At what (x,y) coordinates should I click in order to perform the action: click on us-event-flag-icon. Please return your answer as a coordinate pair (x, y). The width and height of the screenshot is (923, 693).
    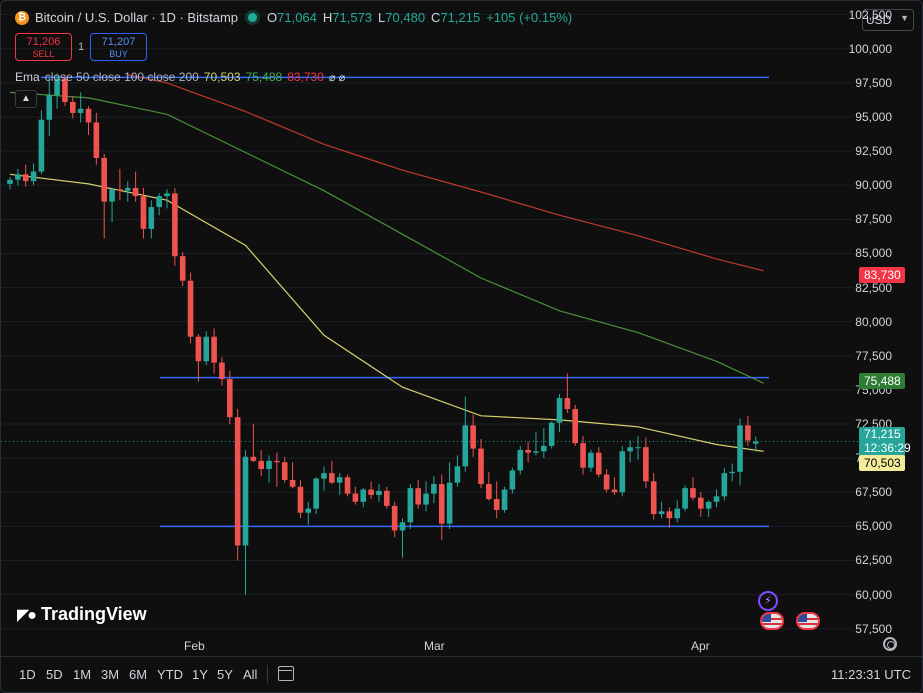
    Looking at the image, I should click on (772, 621).